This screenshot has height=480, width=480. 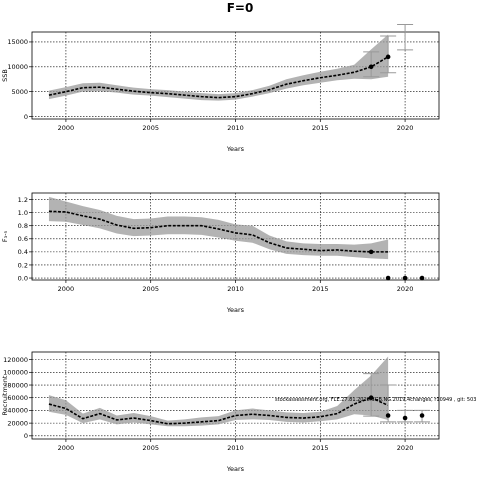 What do you see at coordinates (23, 226) in the screenshot?
I see `y-tick-label: 0.8` at bounding box center [23, 226].